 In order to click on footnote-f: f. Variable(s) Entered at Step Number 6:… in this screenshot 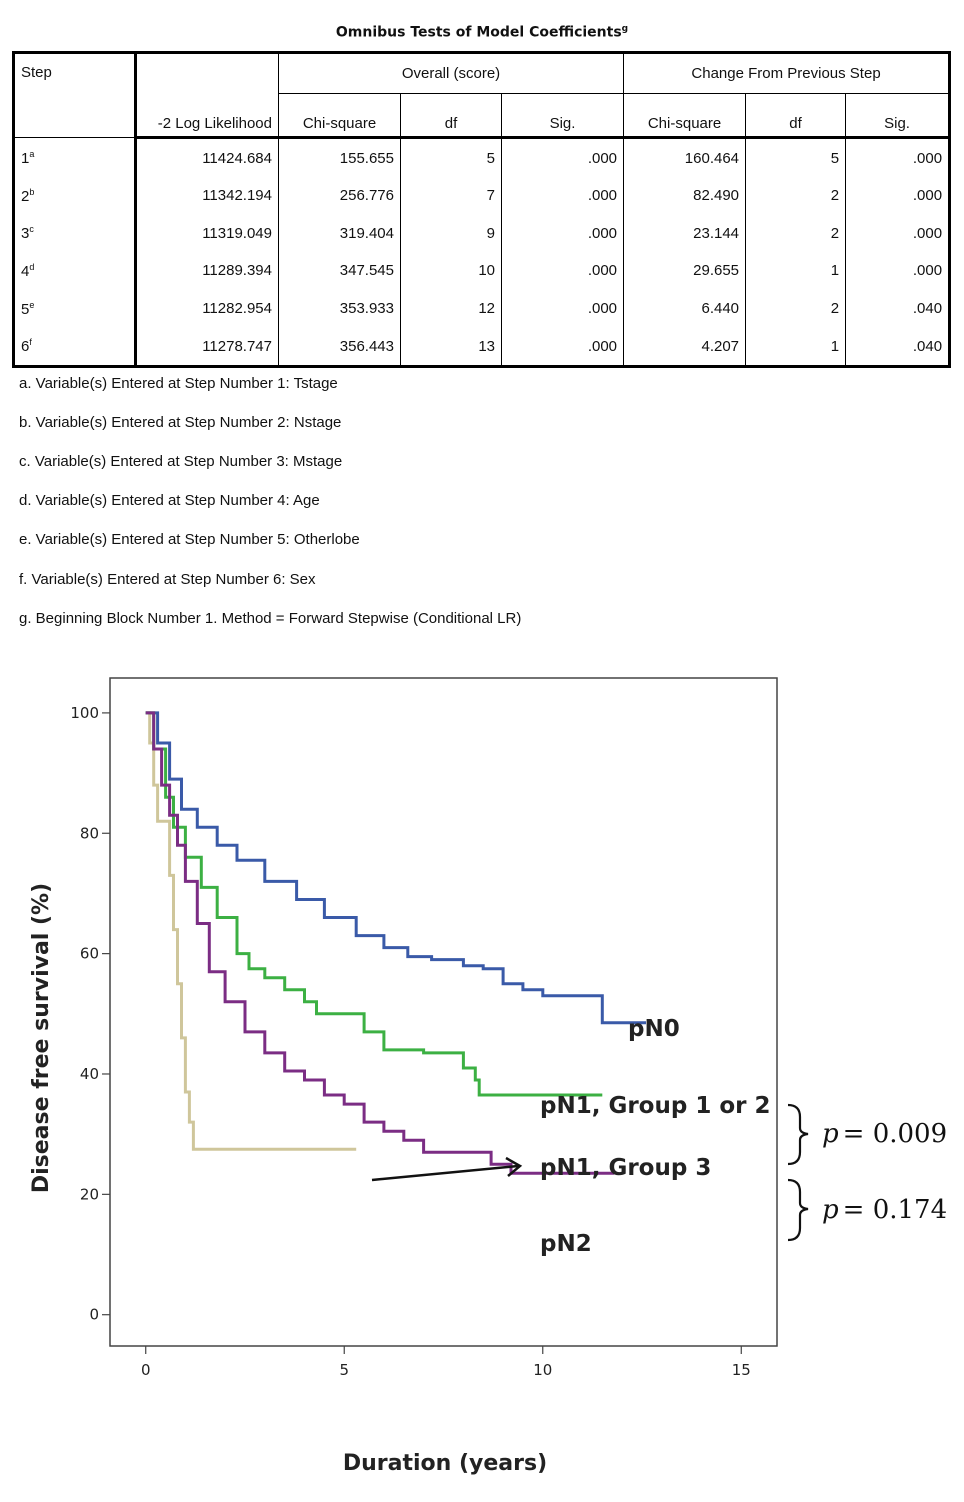, I will do `click(167, 579)`.